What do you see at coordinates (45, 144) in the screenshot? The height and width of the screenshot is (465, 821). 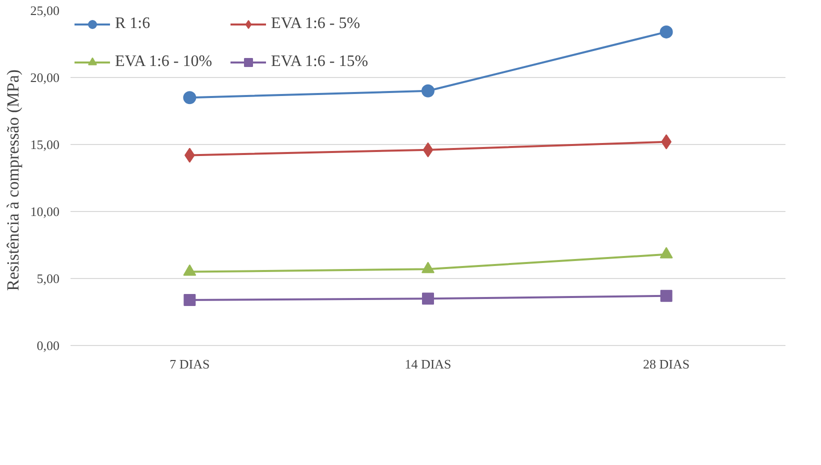 I see `y-tick-label: 15,00` at bounding box center [45, 144].